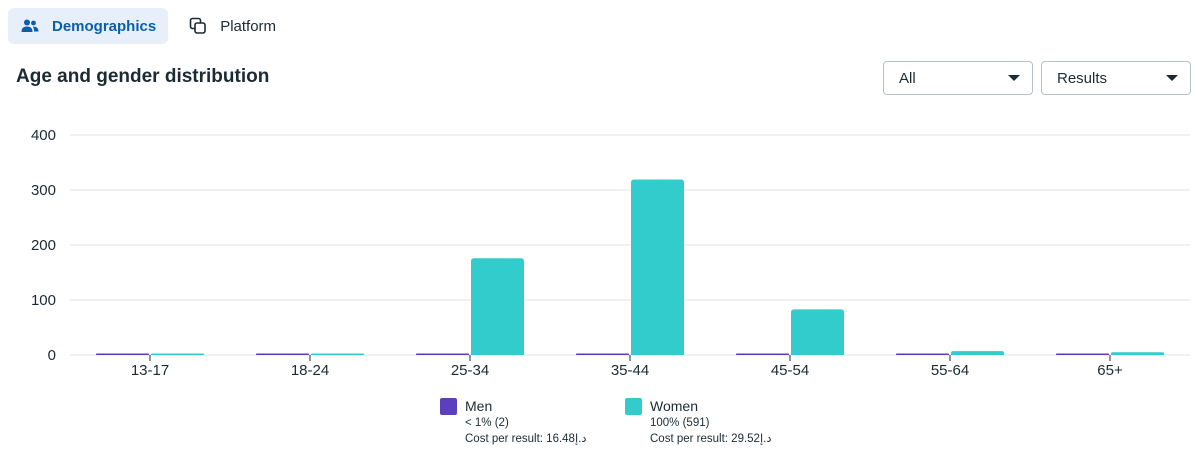  I want to click on legend-men-swatch, so click(448, 406).